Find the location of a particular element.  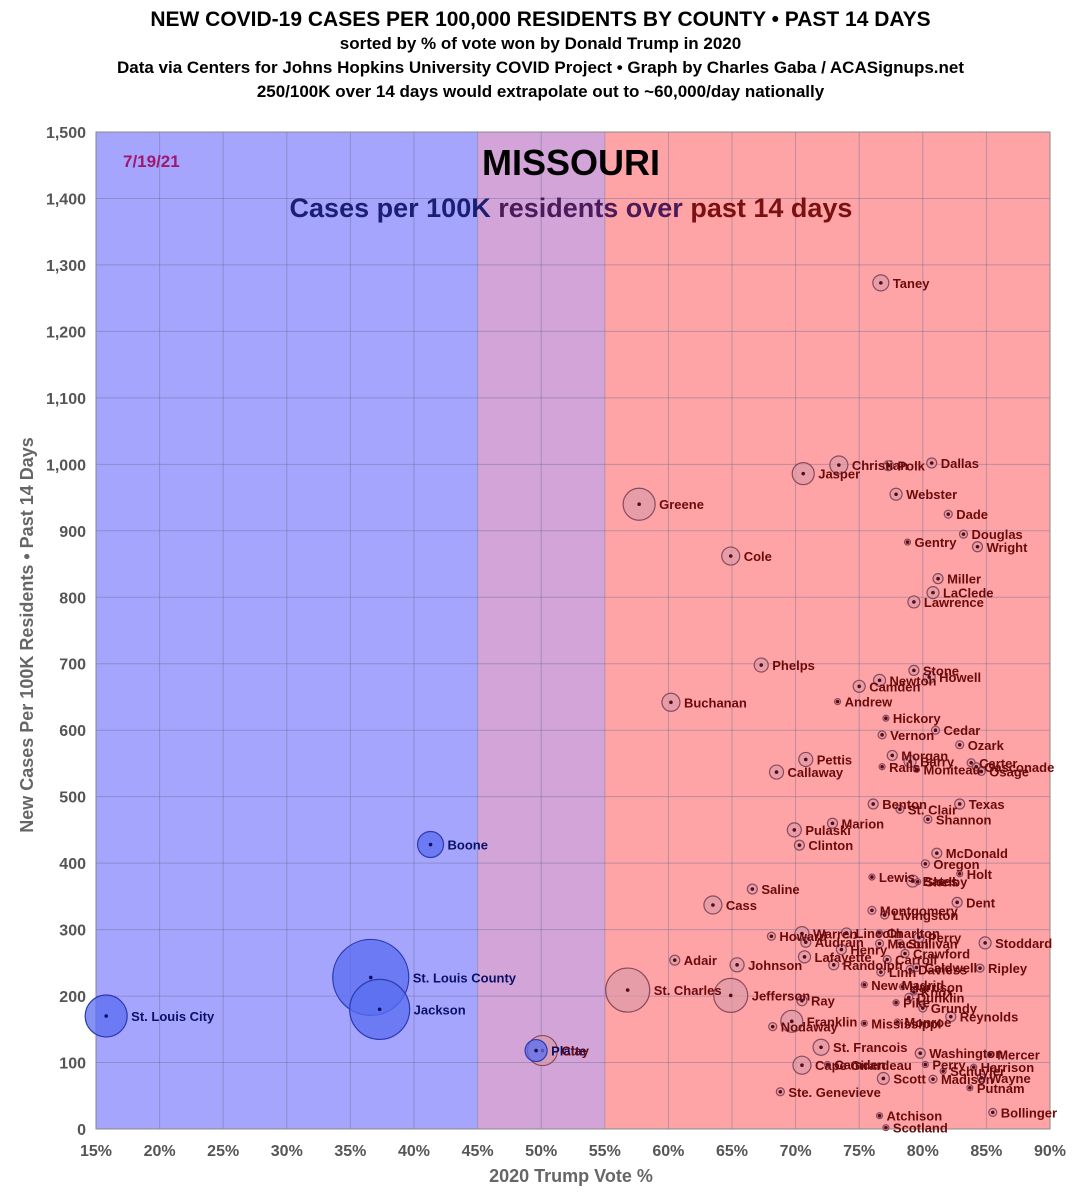

label-webster: Webster is located at coordinates (931, 494).